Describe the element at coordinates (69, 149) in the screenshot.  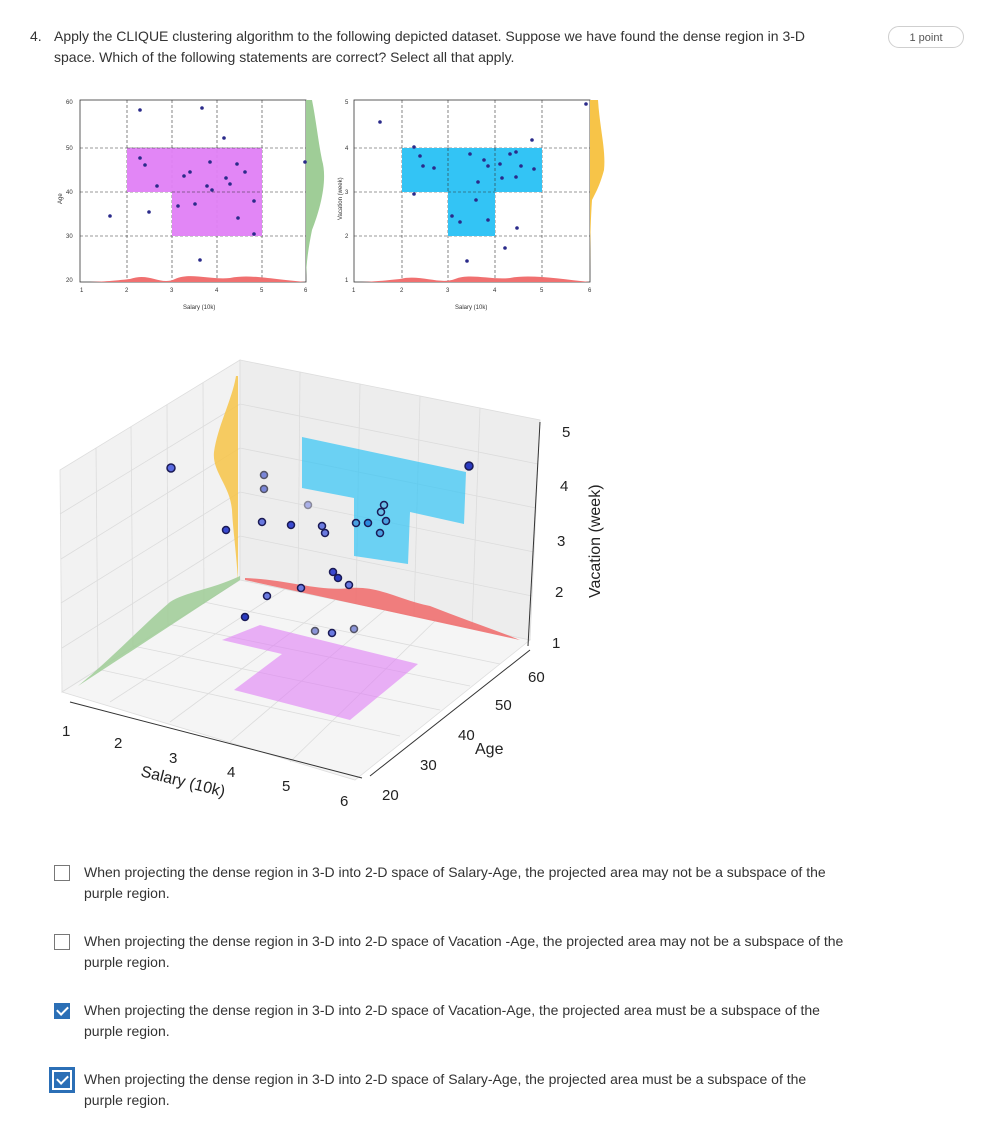
I see `left-ytick-50: 50` at that location.